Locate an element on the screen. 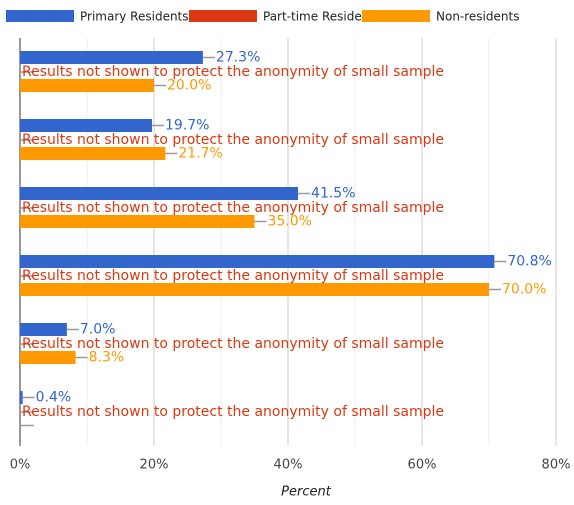 The image size is (574, 505). x-axis-label: Percent is located at coordinates (306, 492).